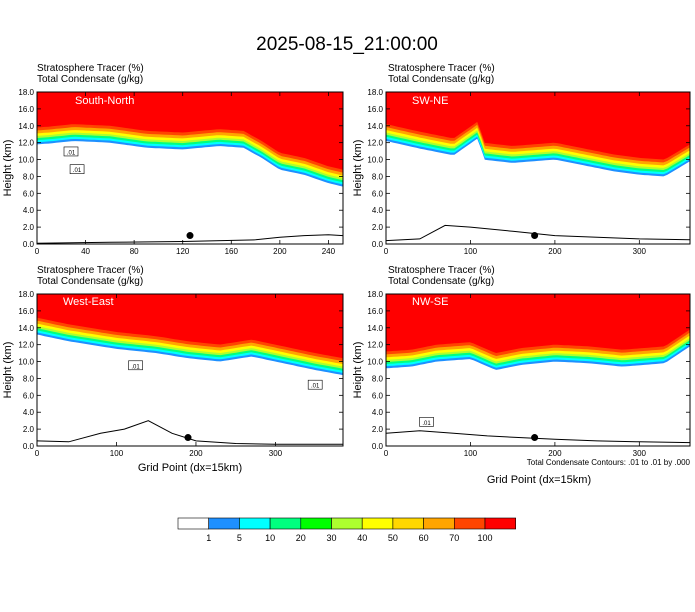  I want to click on figure-title: 2025-08-15_21:00:00, so click(347, 44).